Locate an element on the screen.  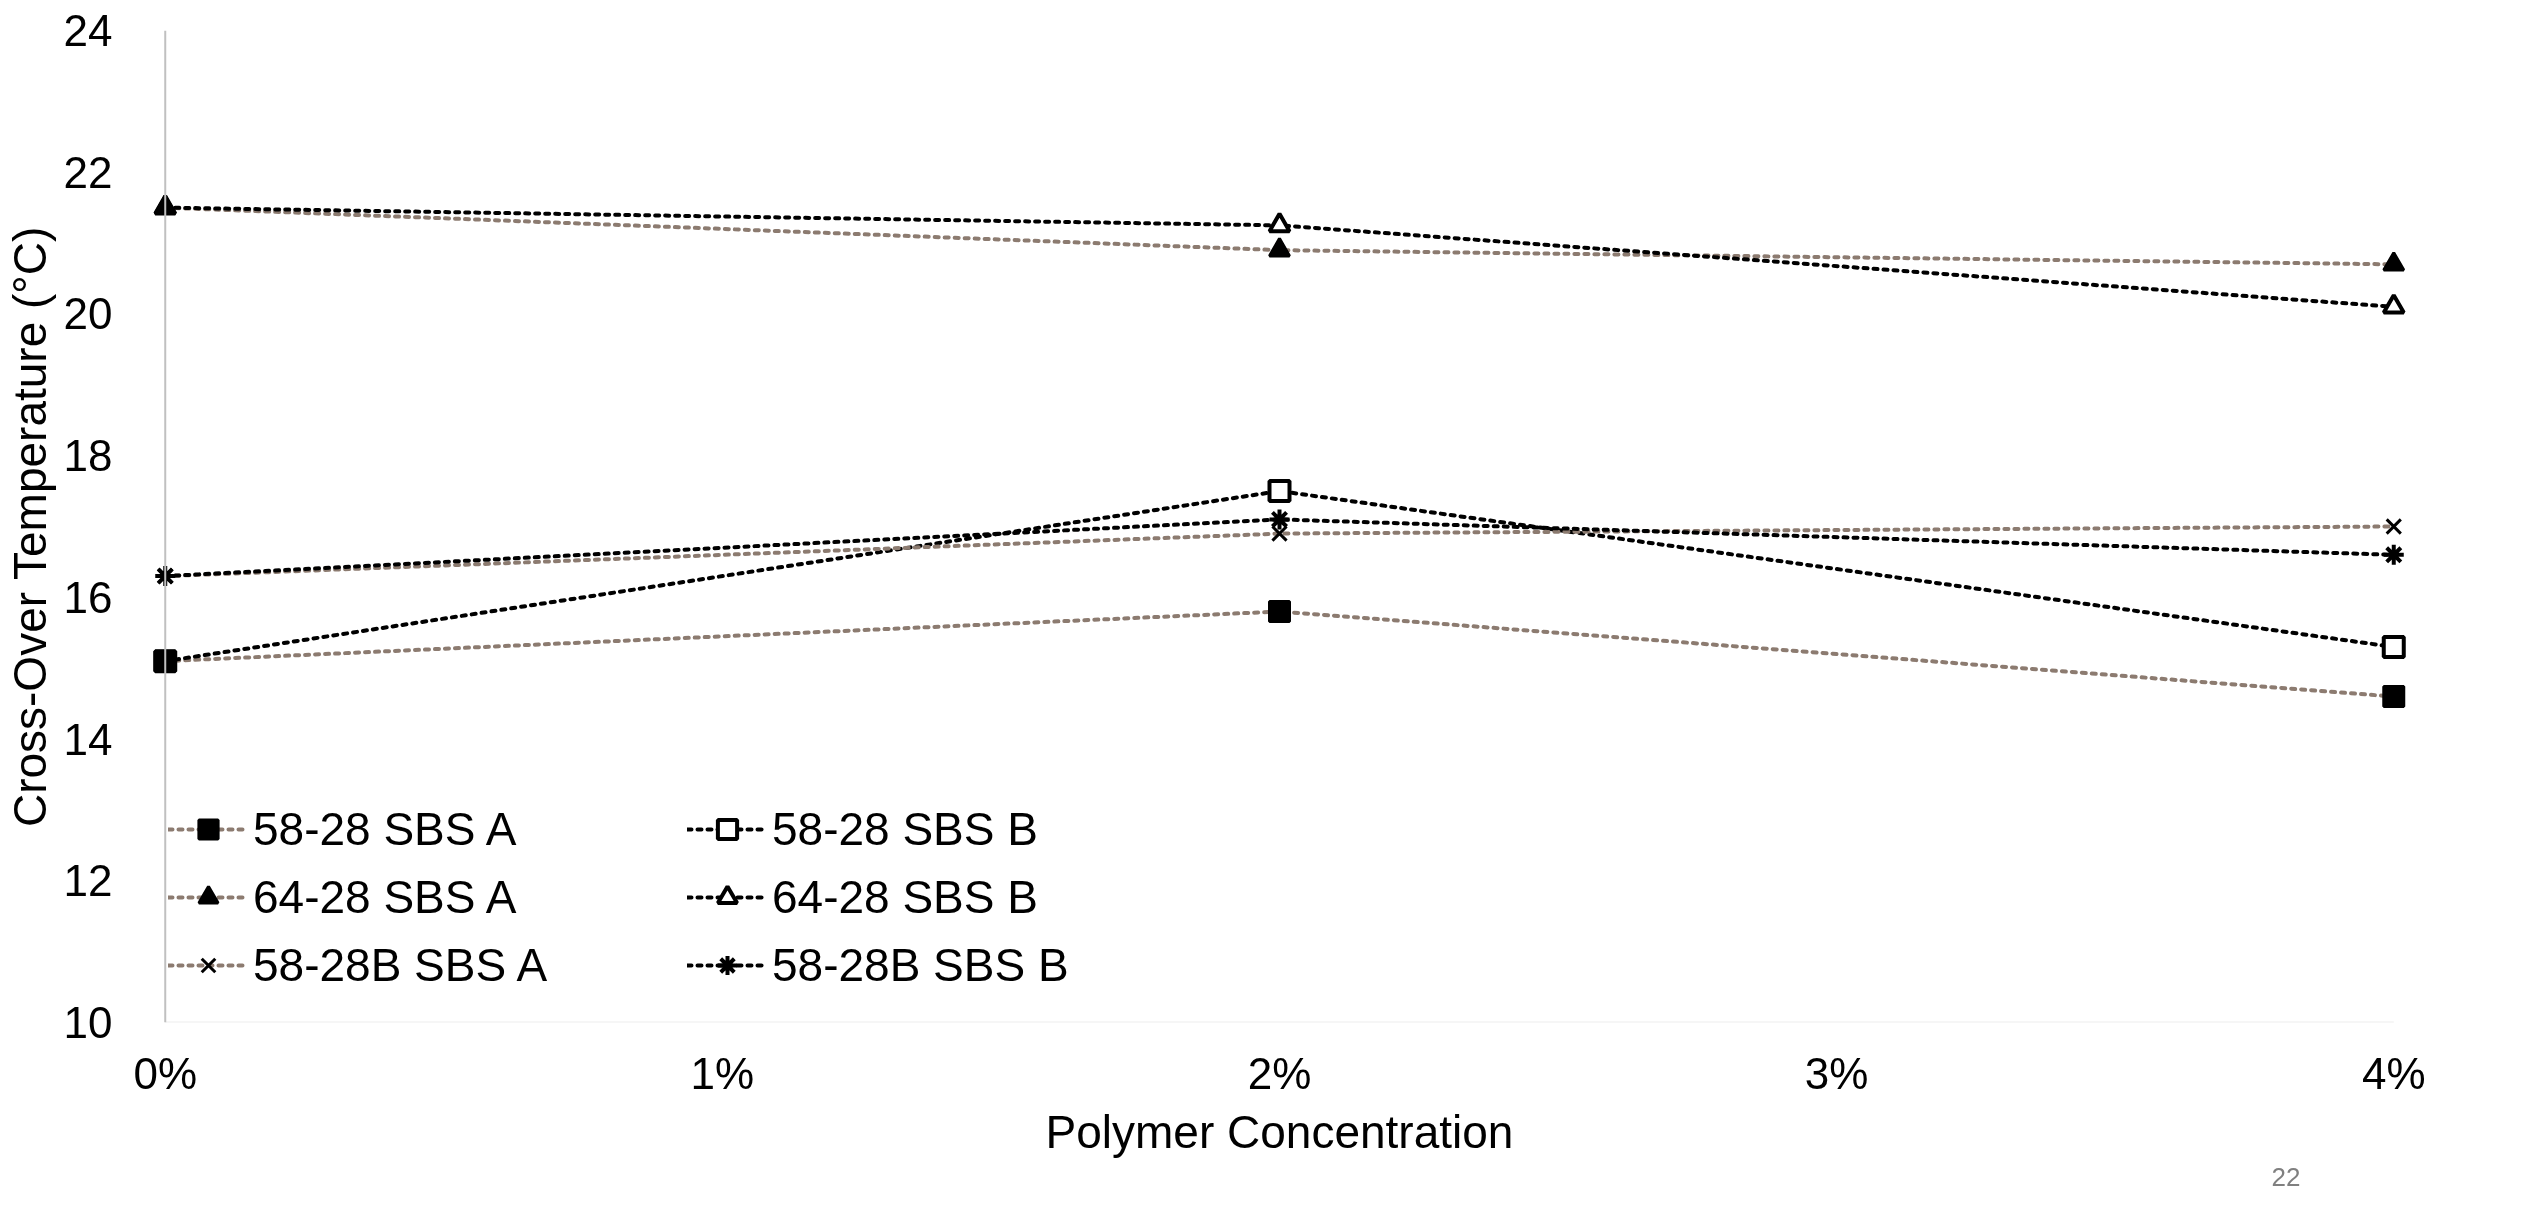
y-tick-label: 22 is located at coordinates (88, 172).